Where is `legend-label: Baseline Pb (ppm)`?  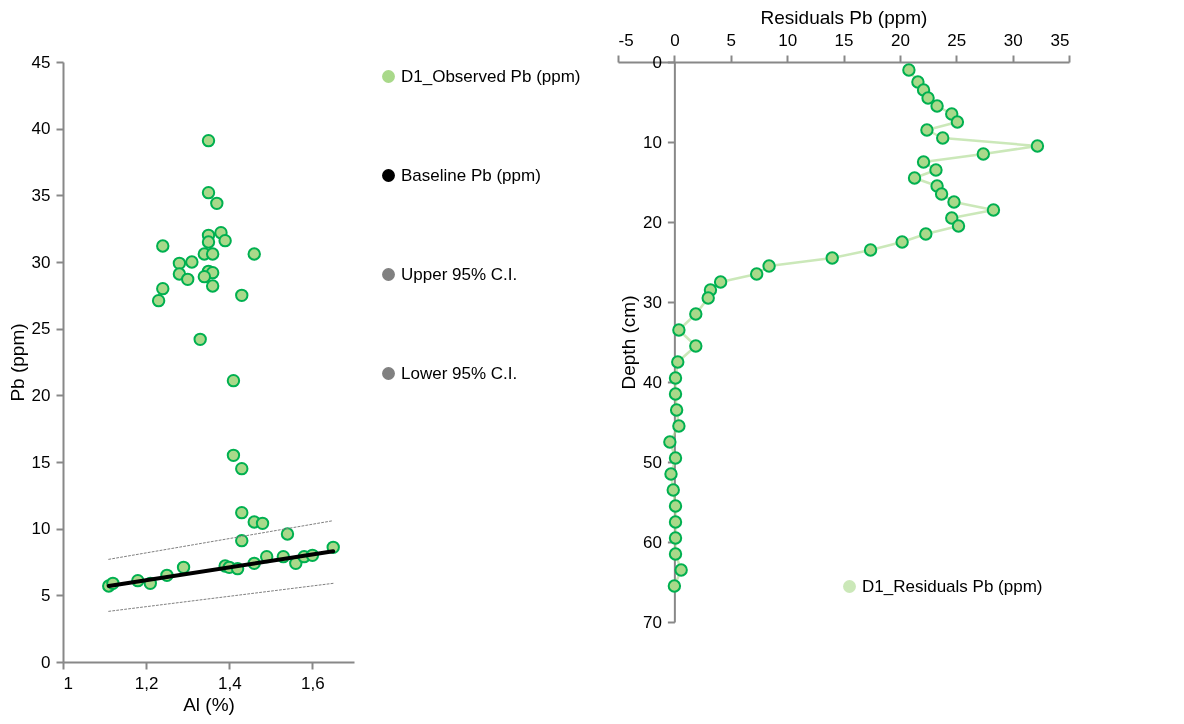
legend-label: Baseline Pb (ppm) is located at coordinates (471, 175).